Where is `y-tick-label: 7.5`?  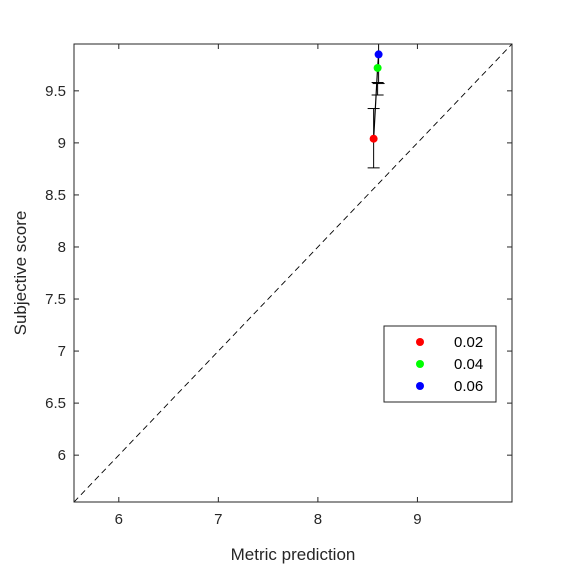
y-tick-label: 7.5 is located at coordinates (55, 299).